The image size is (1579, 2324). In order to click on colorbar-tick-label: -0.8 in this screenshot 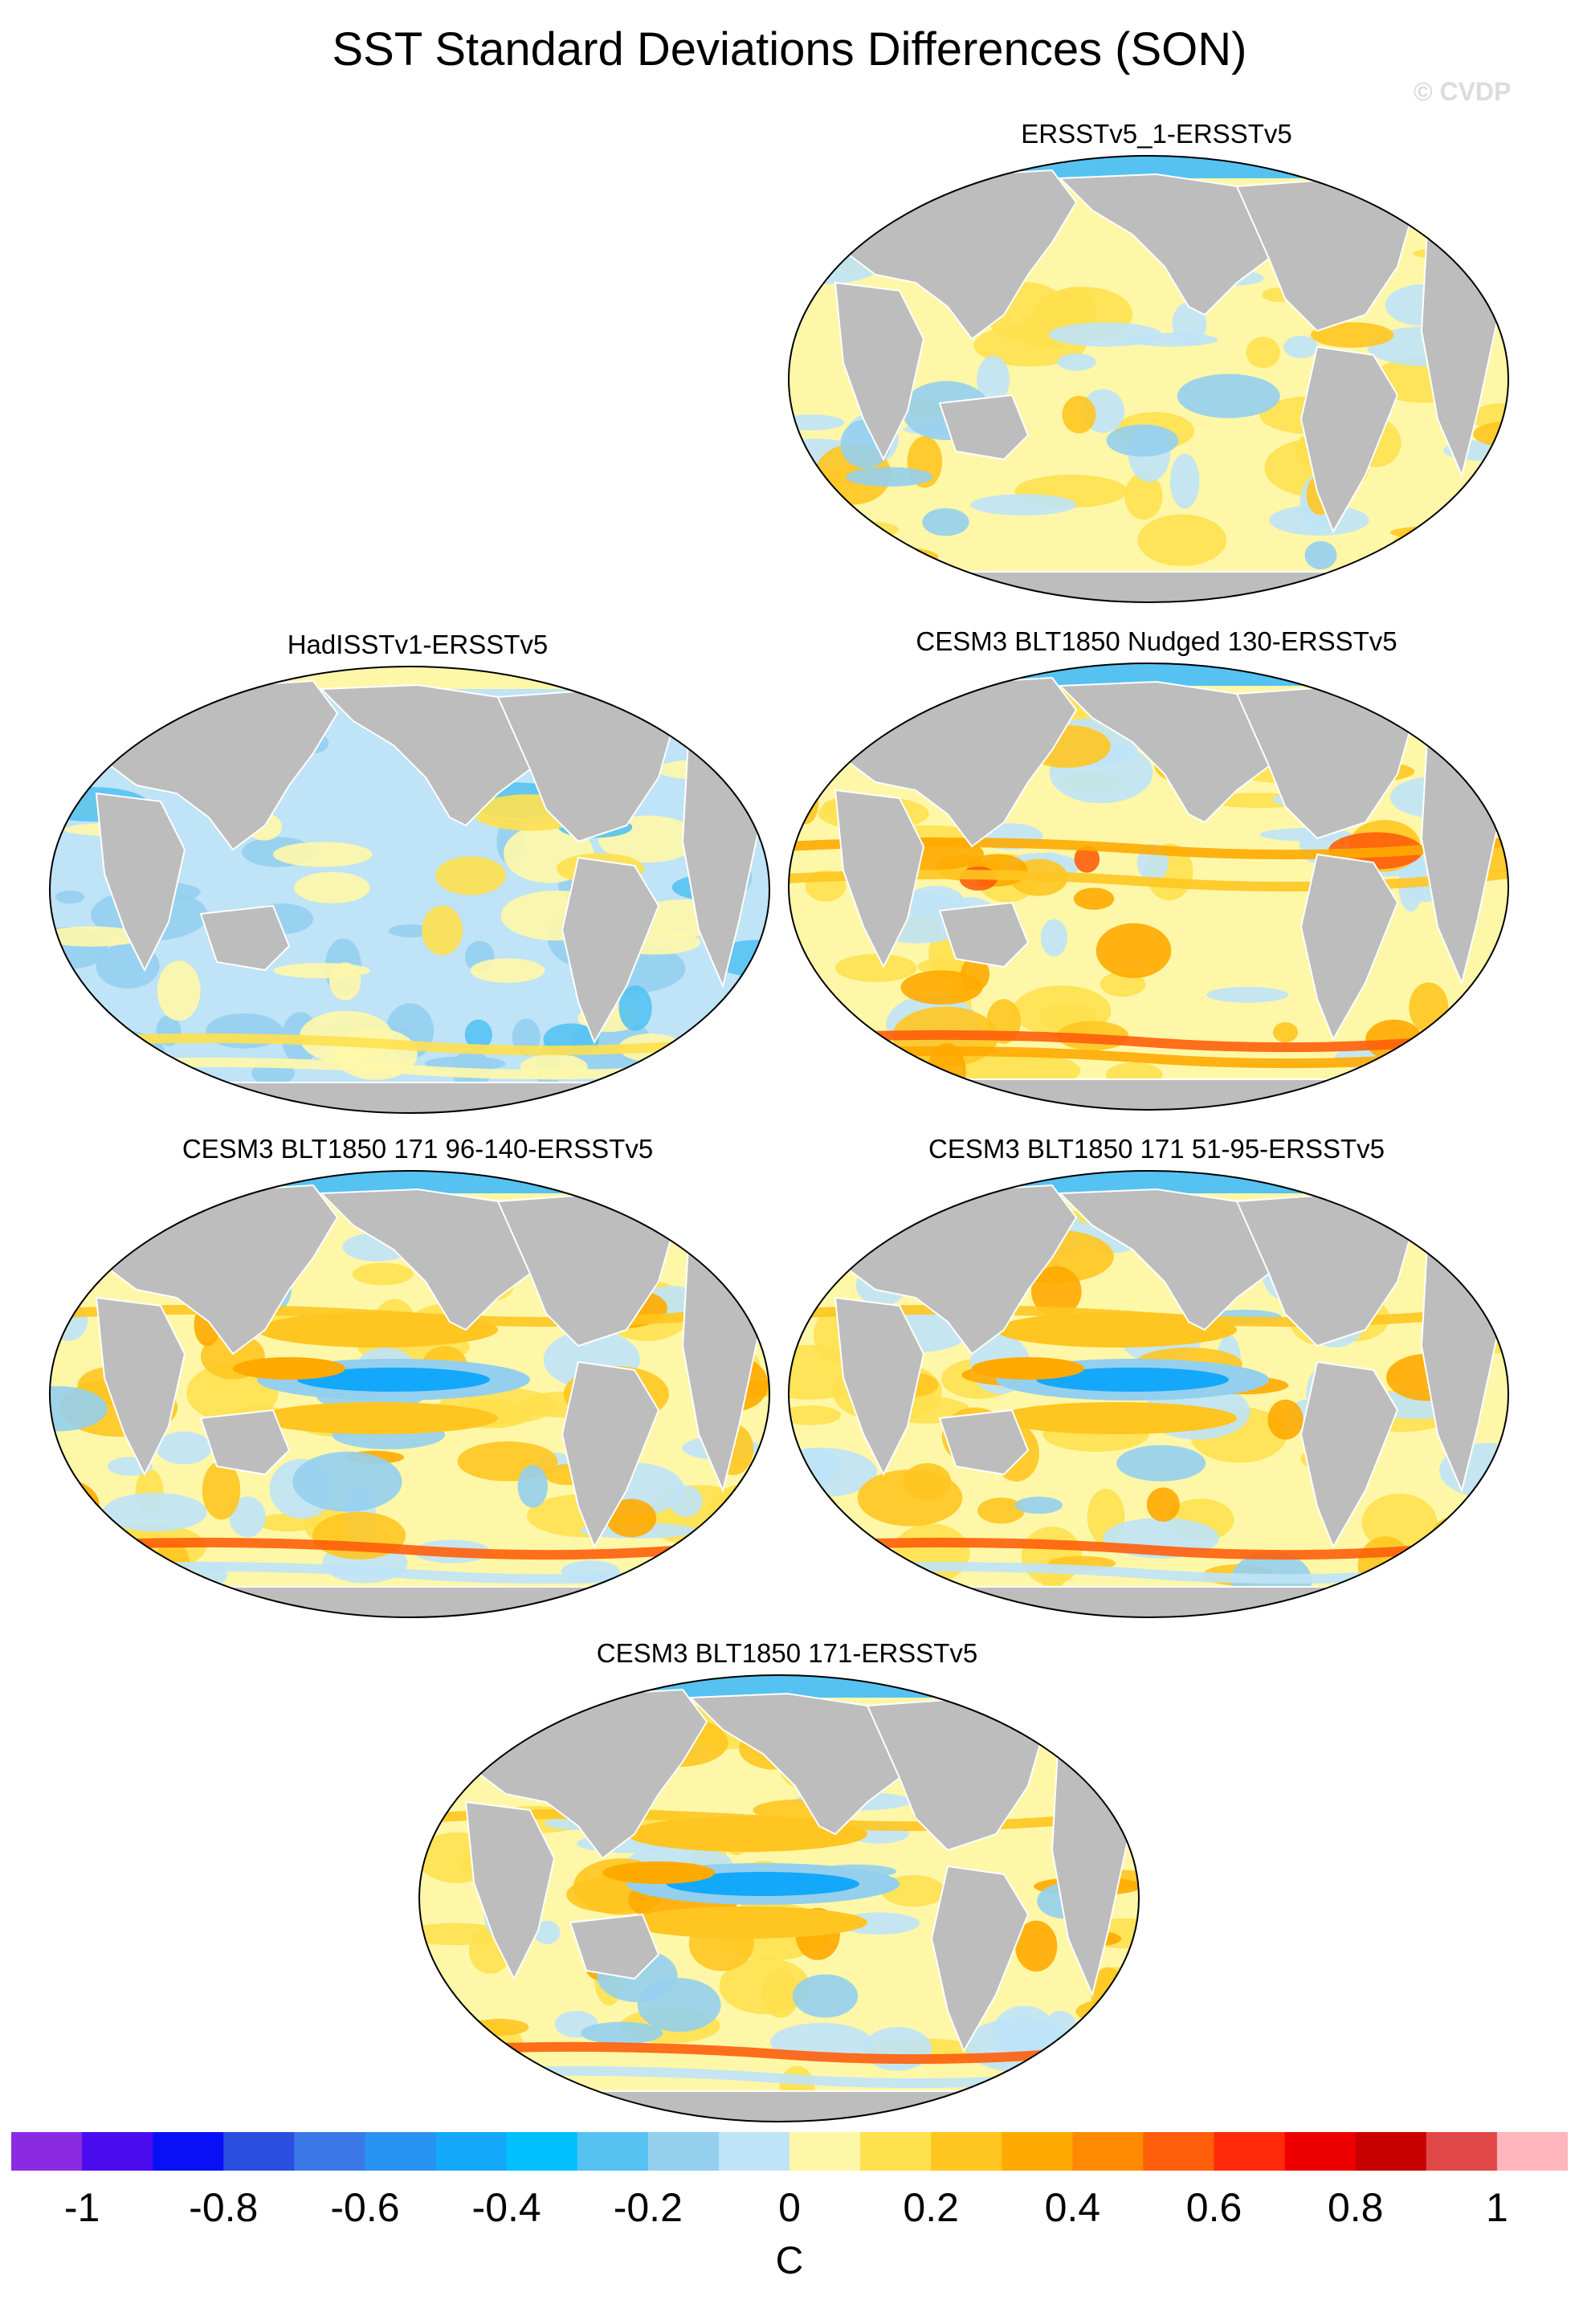, I will do `click(224, 2208)`.